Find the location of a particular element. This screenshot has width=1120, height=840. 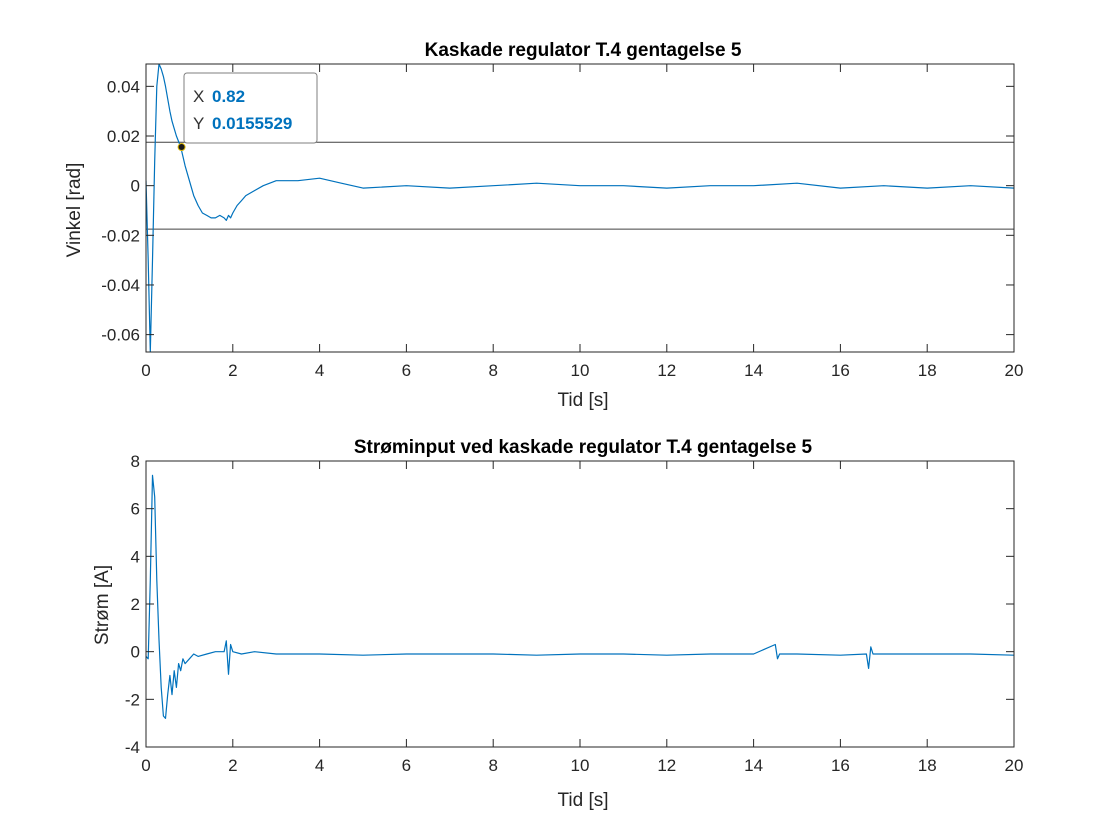

angle-chart-title: Kaskade regulator T.4 gentagelse 5 is located at coordinates (583, 50).